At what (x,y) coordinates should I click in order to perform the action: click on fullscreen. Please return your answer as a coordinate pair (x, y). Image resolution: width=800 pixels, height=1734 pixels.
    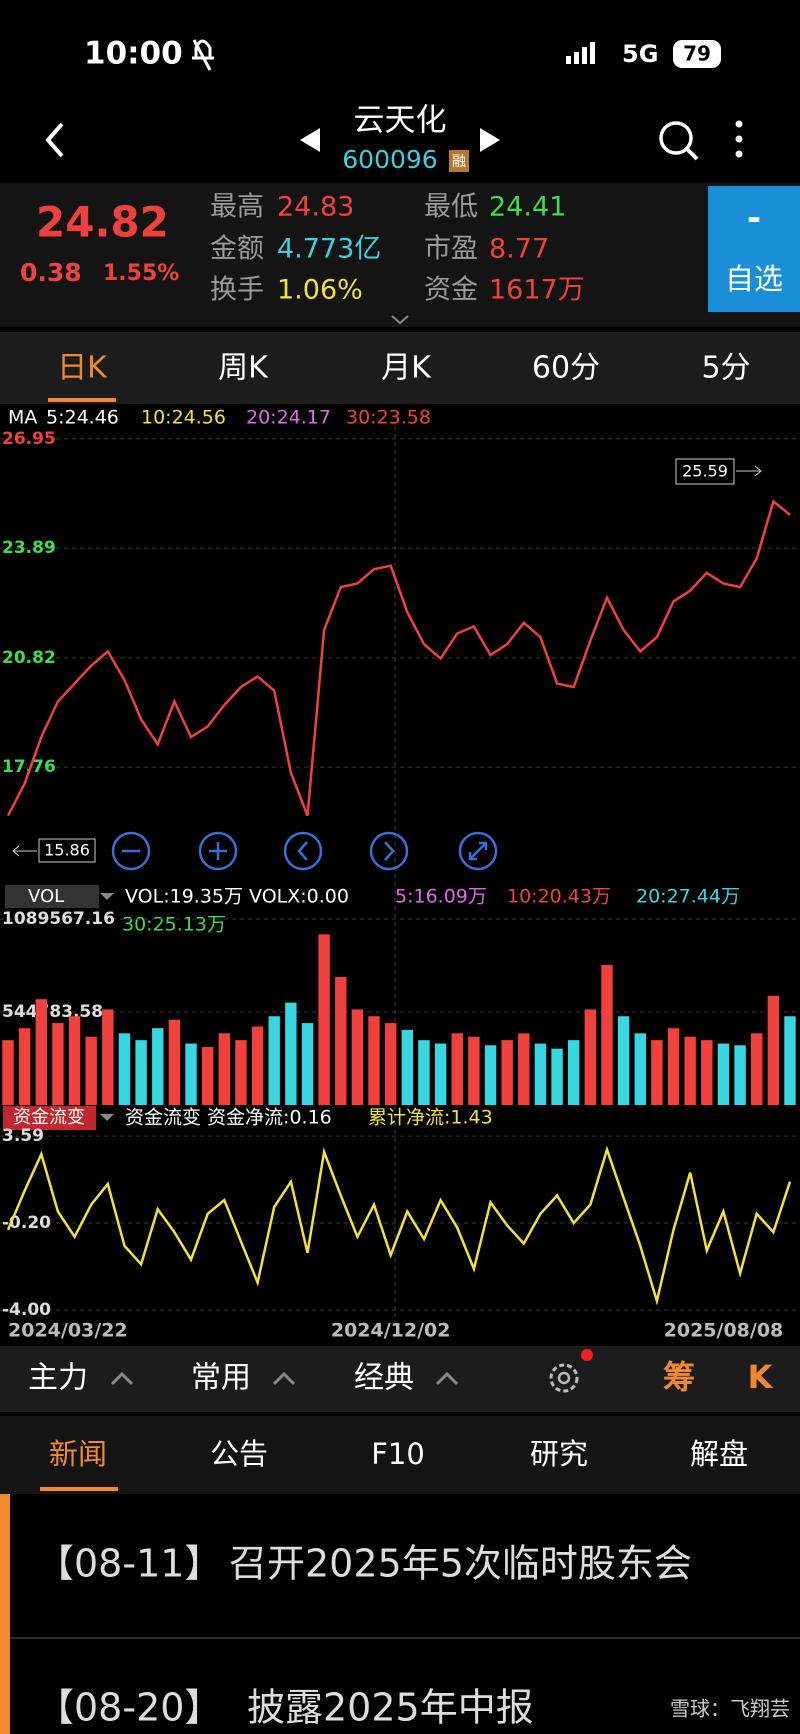
    Looking at the image, I should click on (478, 851).